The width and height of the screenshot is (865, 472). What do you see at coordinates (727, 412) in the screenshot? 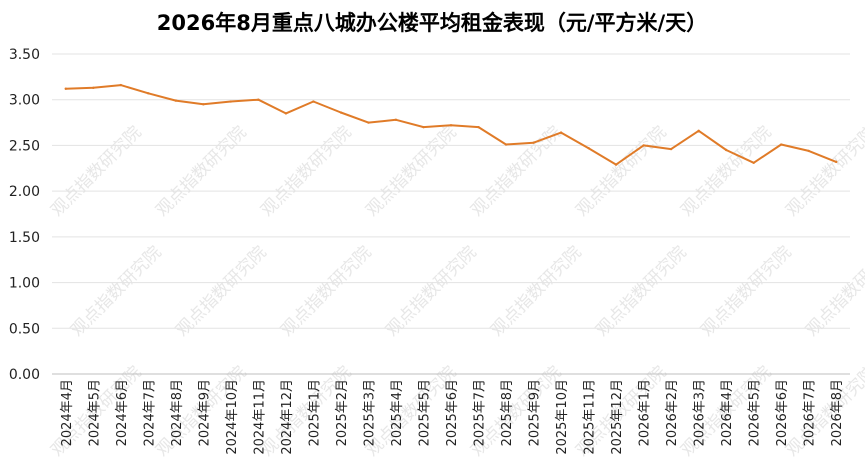
I see `x-tick-label: 2026年4月` at bounding box center [727, 412].